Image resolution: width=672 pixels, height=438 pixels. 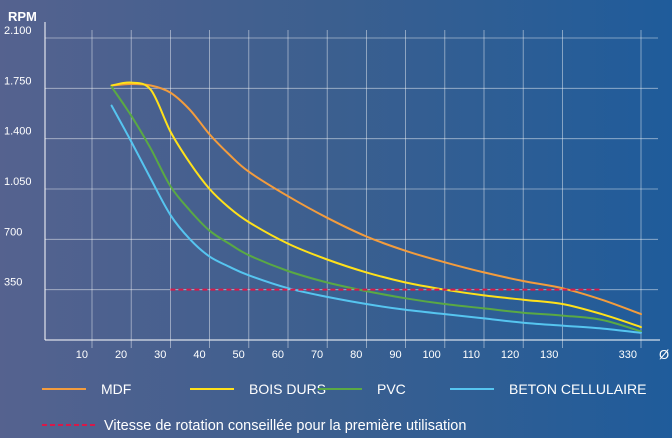 I want to click on x-tick-label: 90, so click(x=395, y=355).